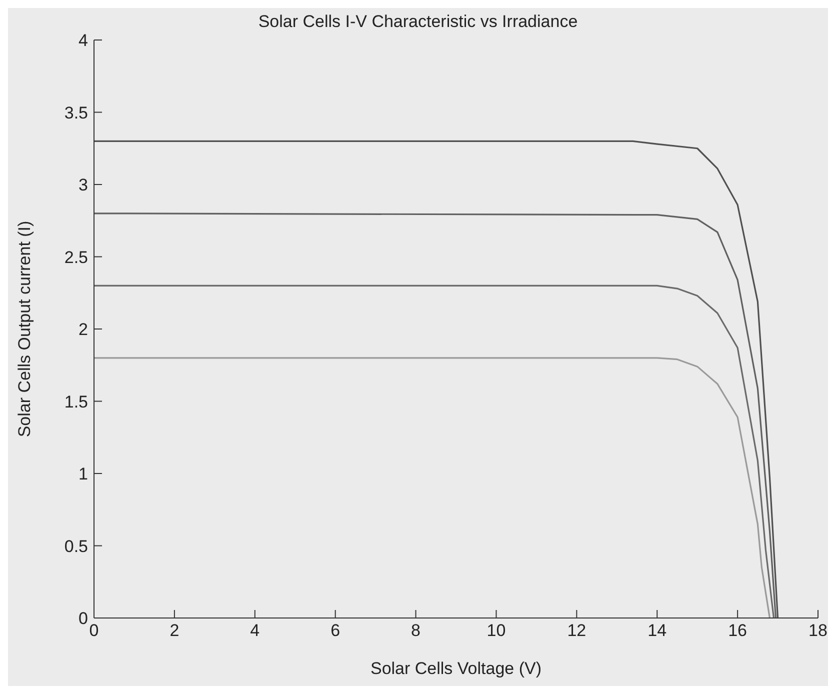 Image resolution: width=836 pixels, height=694 pixels. I want to click on chart-title: Solar Cells I-V Characteristic vs Irradiance, so click(418, 22).